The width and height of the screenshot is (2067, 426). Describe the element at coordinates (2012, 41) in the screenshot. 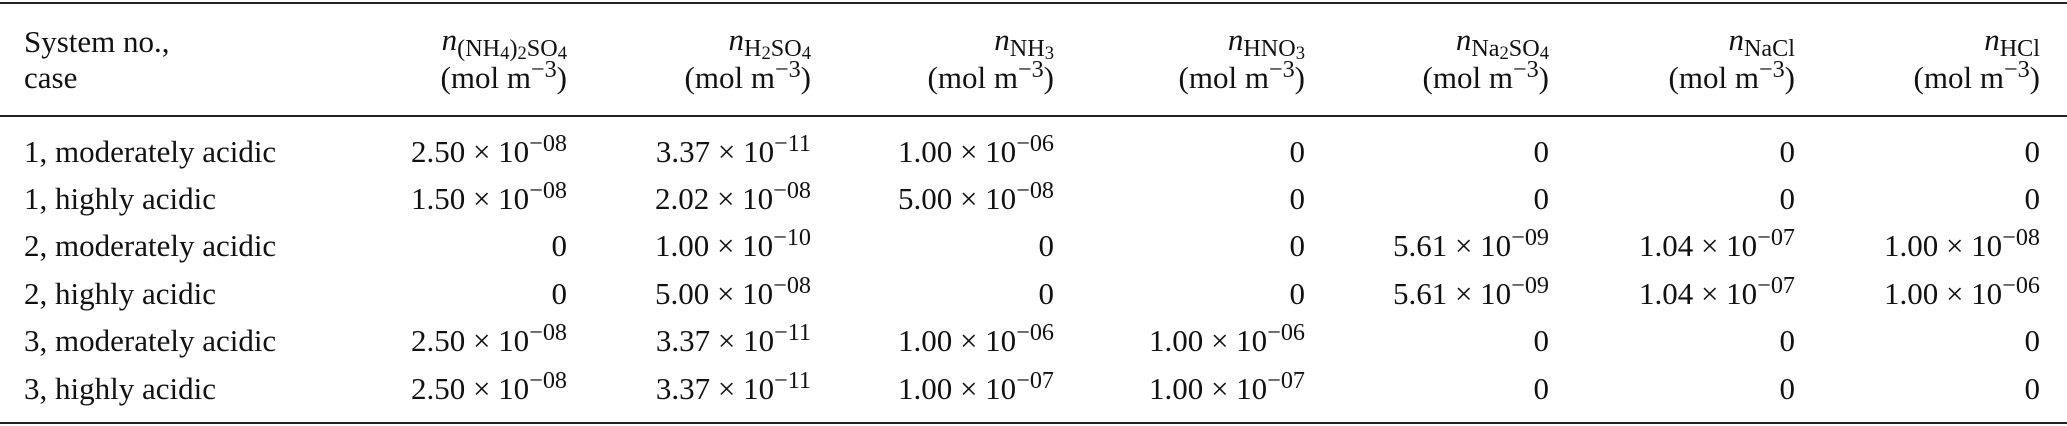

I see `header-symbol: nHCl` at that location.